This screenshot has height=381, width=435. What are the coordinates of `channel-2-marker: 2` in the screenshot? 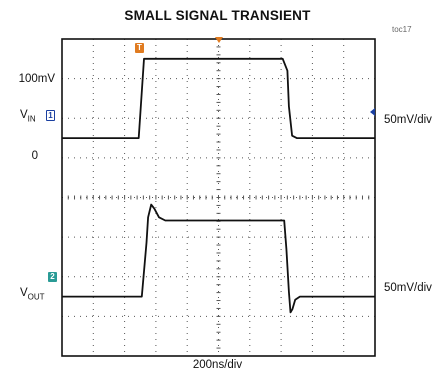 It's located at (52, 277).